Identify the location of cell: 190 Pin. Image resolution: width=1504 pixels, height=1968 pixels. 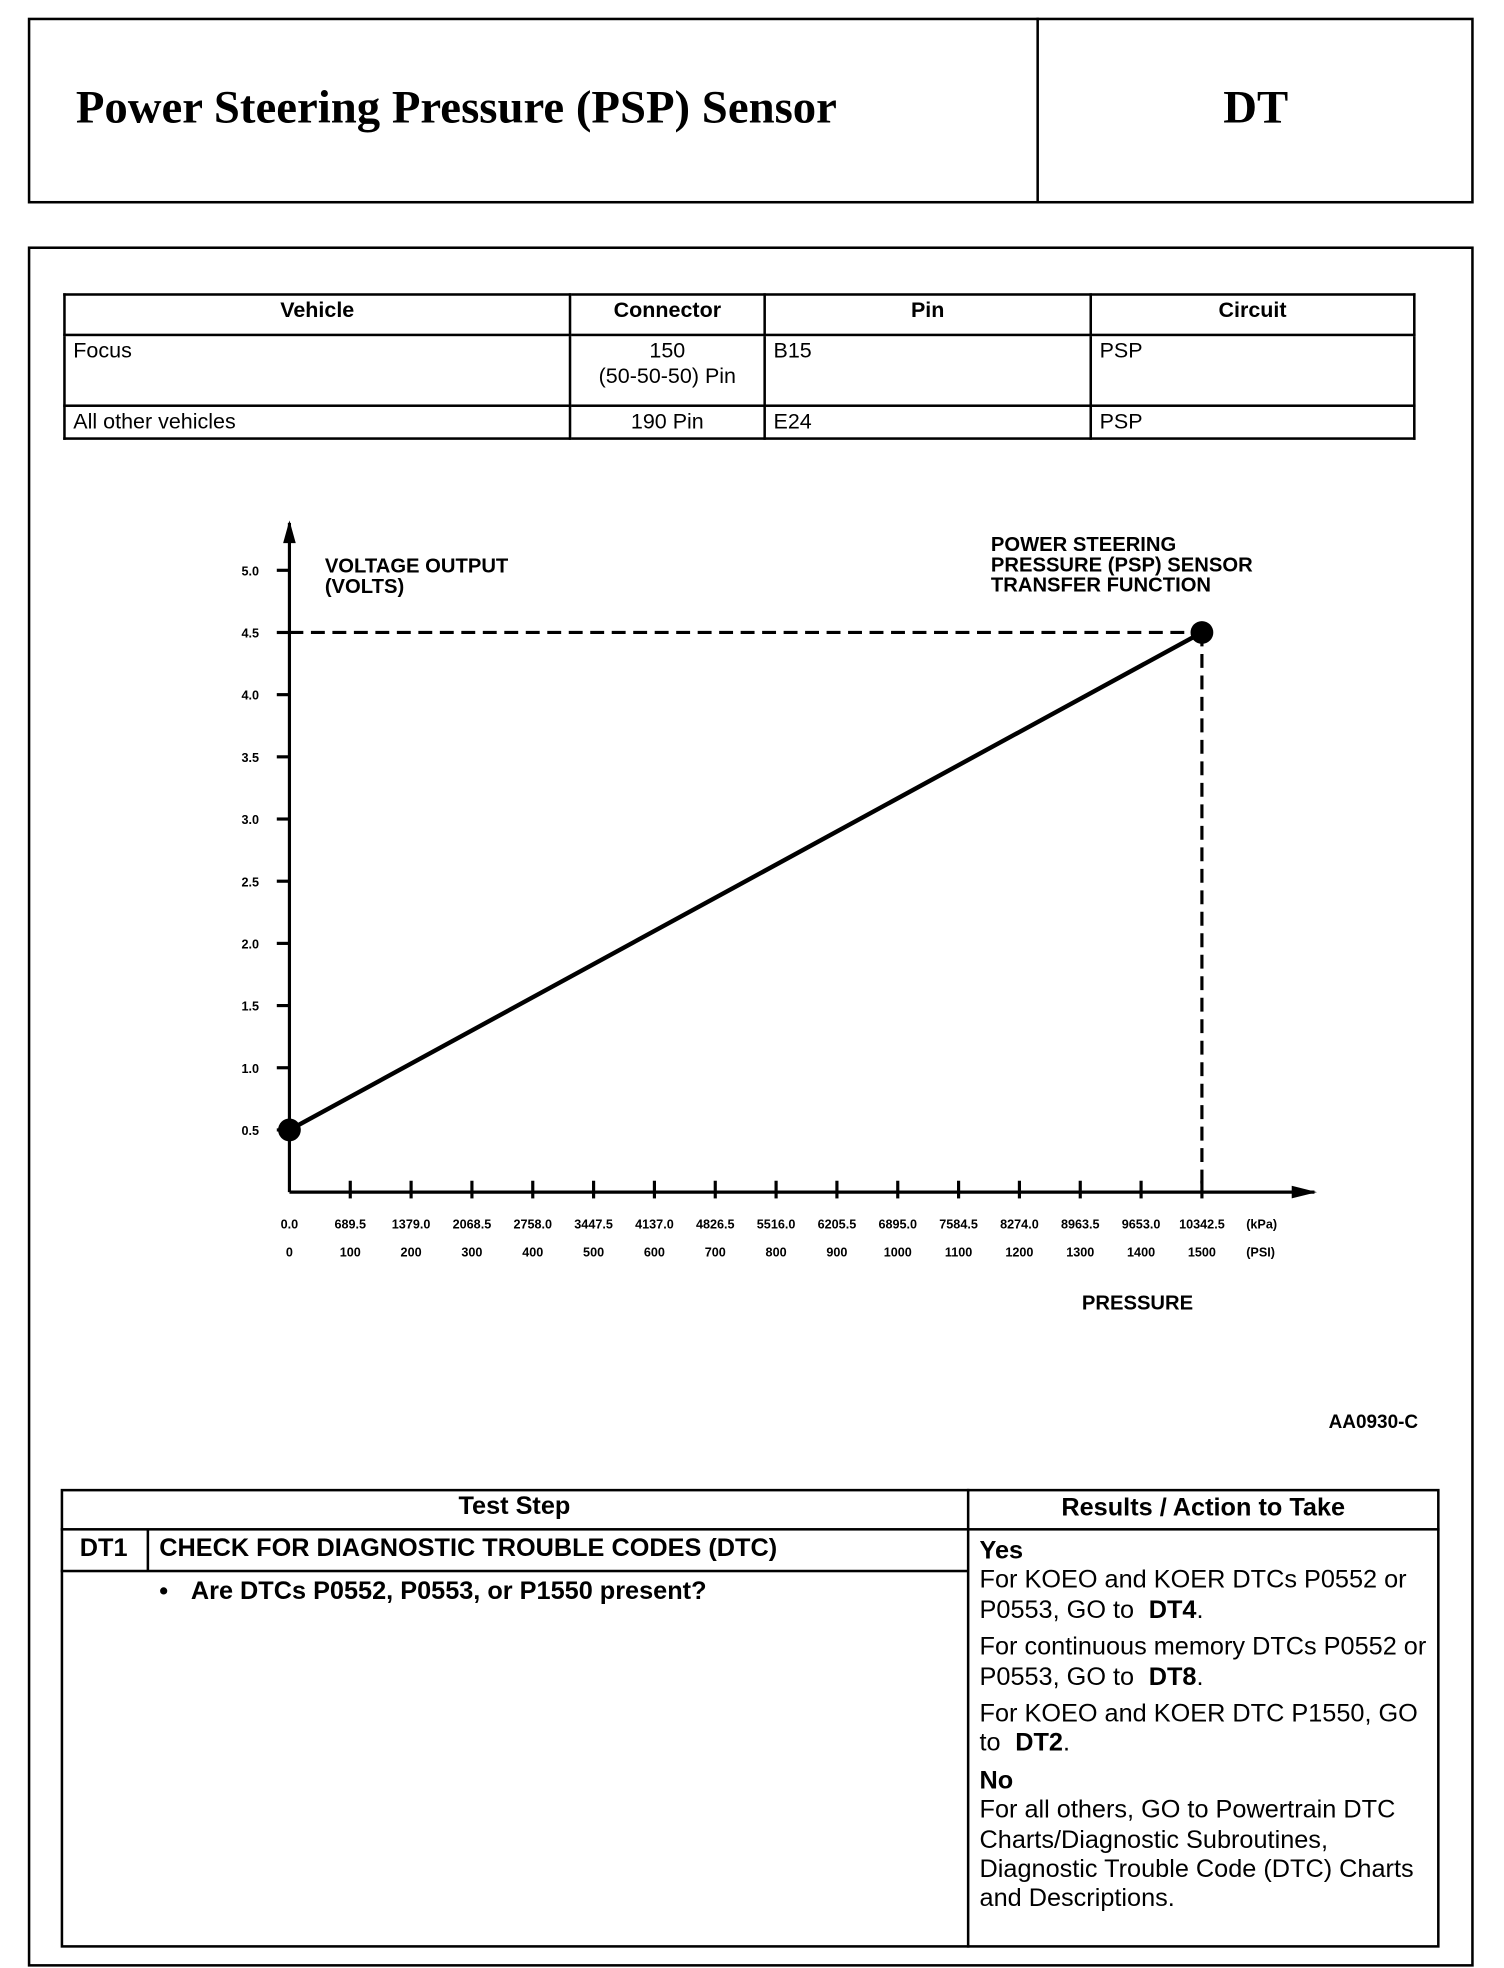
(667, 422).